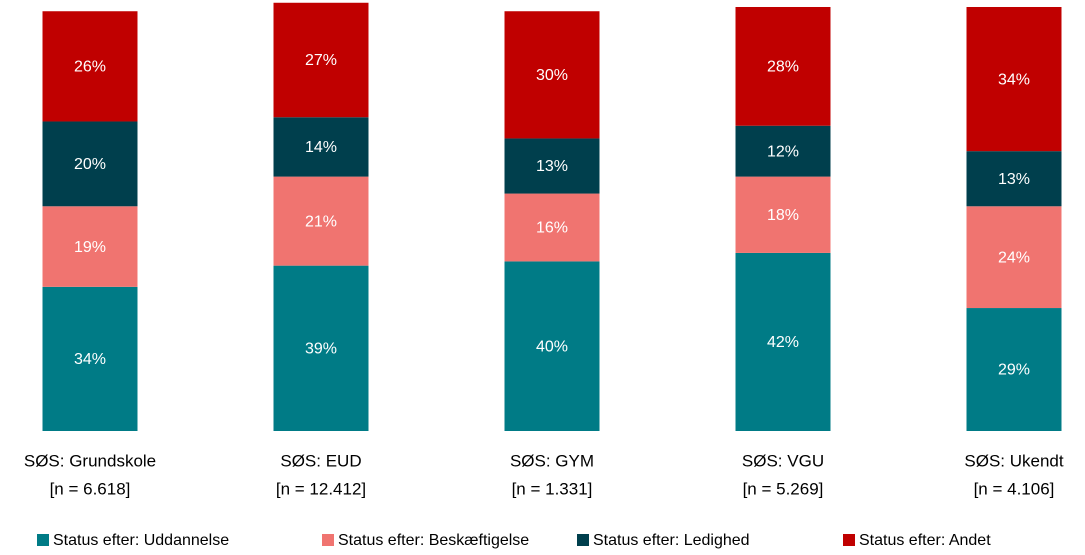 The width and height of the screenshot is (1085, 555). I want to click on x-tick-label: SØS: GYM, so click(552, 460).